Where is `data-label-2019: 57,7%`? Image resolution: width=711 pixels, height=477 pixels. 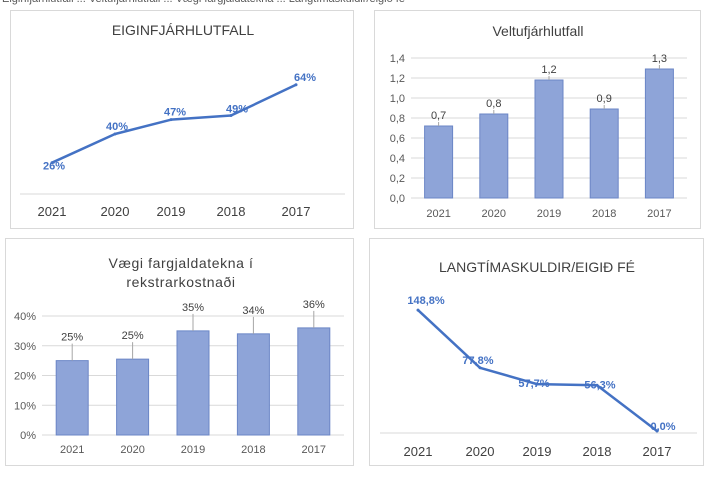
data-label-2019: 57,7% is located at coordinates (533, 384).